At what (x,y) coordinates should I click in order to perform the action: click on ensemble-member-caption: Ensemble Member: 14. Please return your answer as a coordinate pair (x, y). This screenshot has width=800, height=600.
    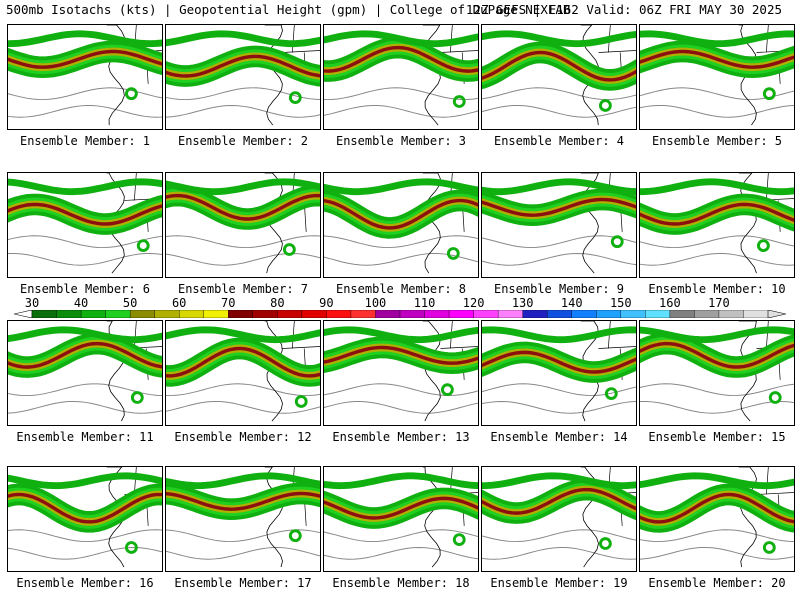
    Looking at the image, I should click on (559, 437).